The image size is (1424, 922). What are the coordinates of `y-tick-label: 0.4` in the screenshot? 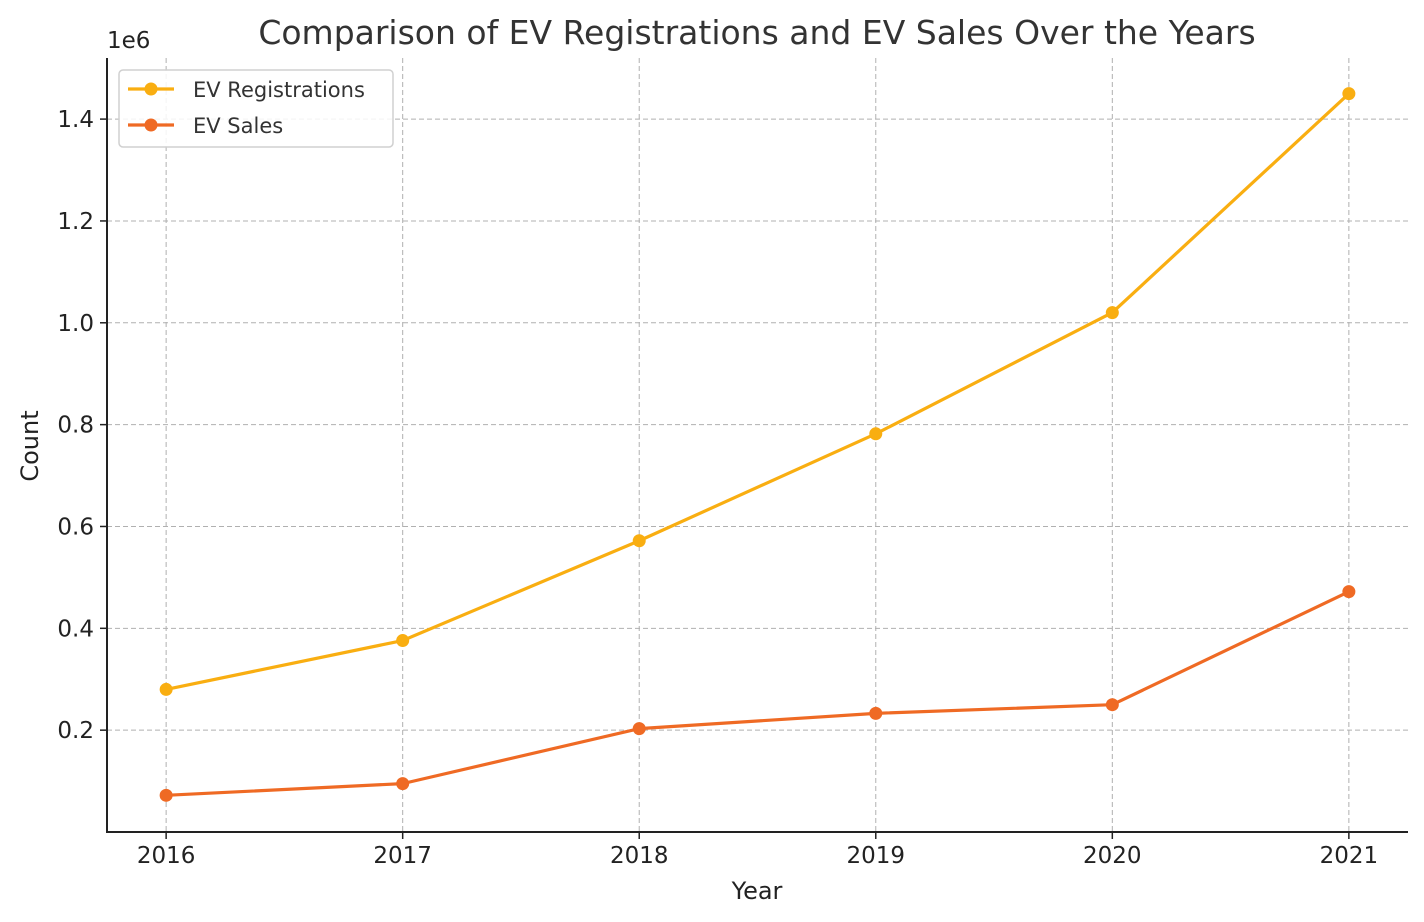 It's located at (75, 629).